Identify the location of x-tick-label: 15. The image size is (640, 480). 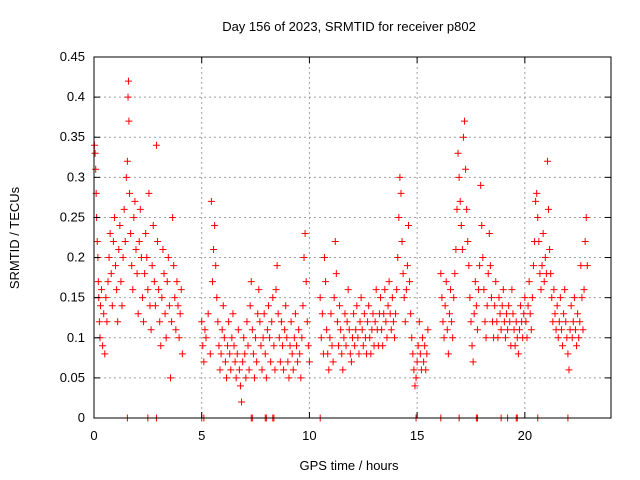
(417, 435).